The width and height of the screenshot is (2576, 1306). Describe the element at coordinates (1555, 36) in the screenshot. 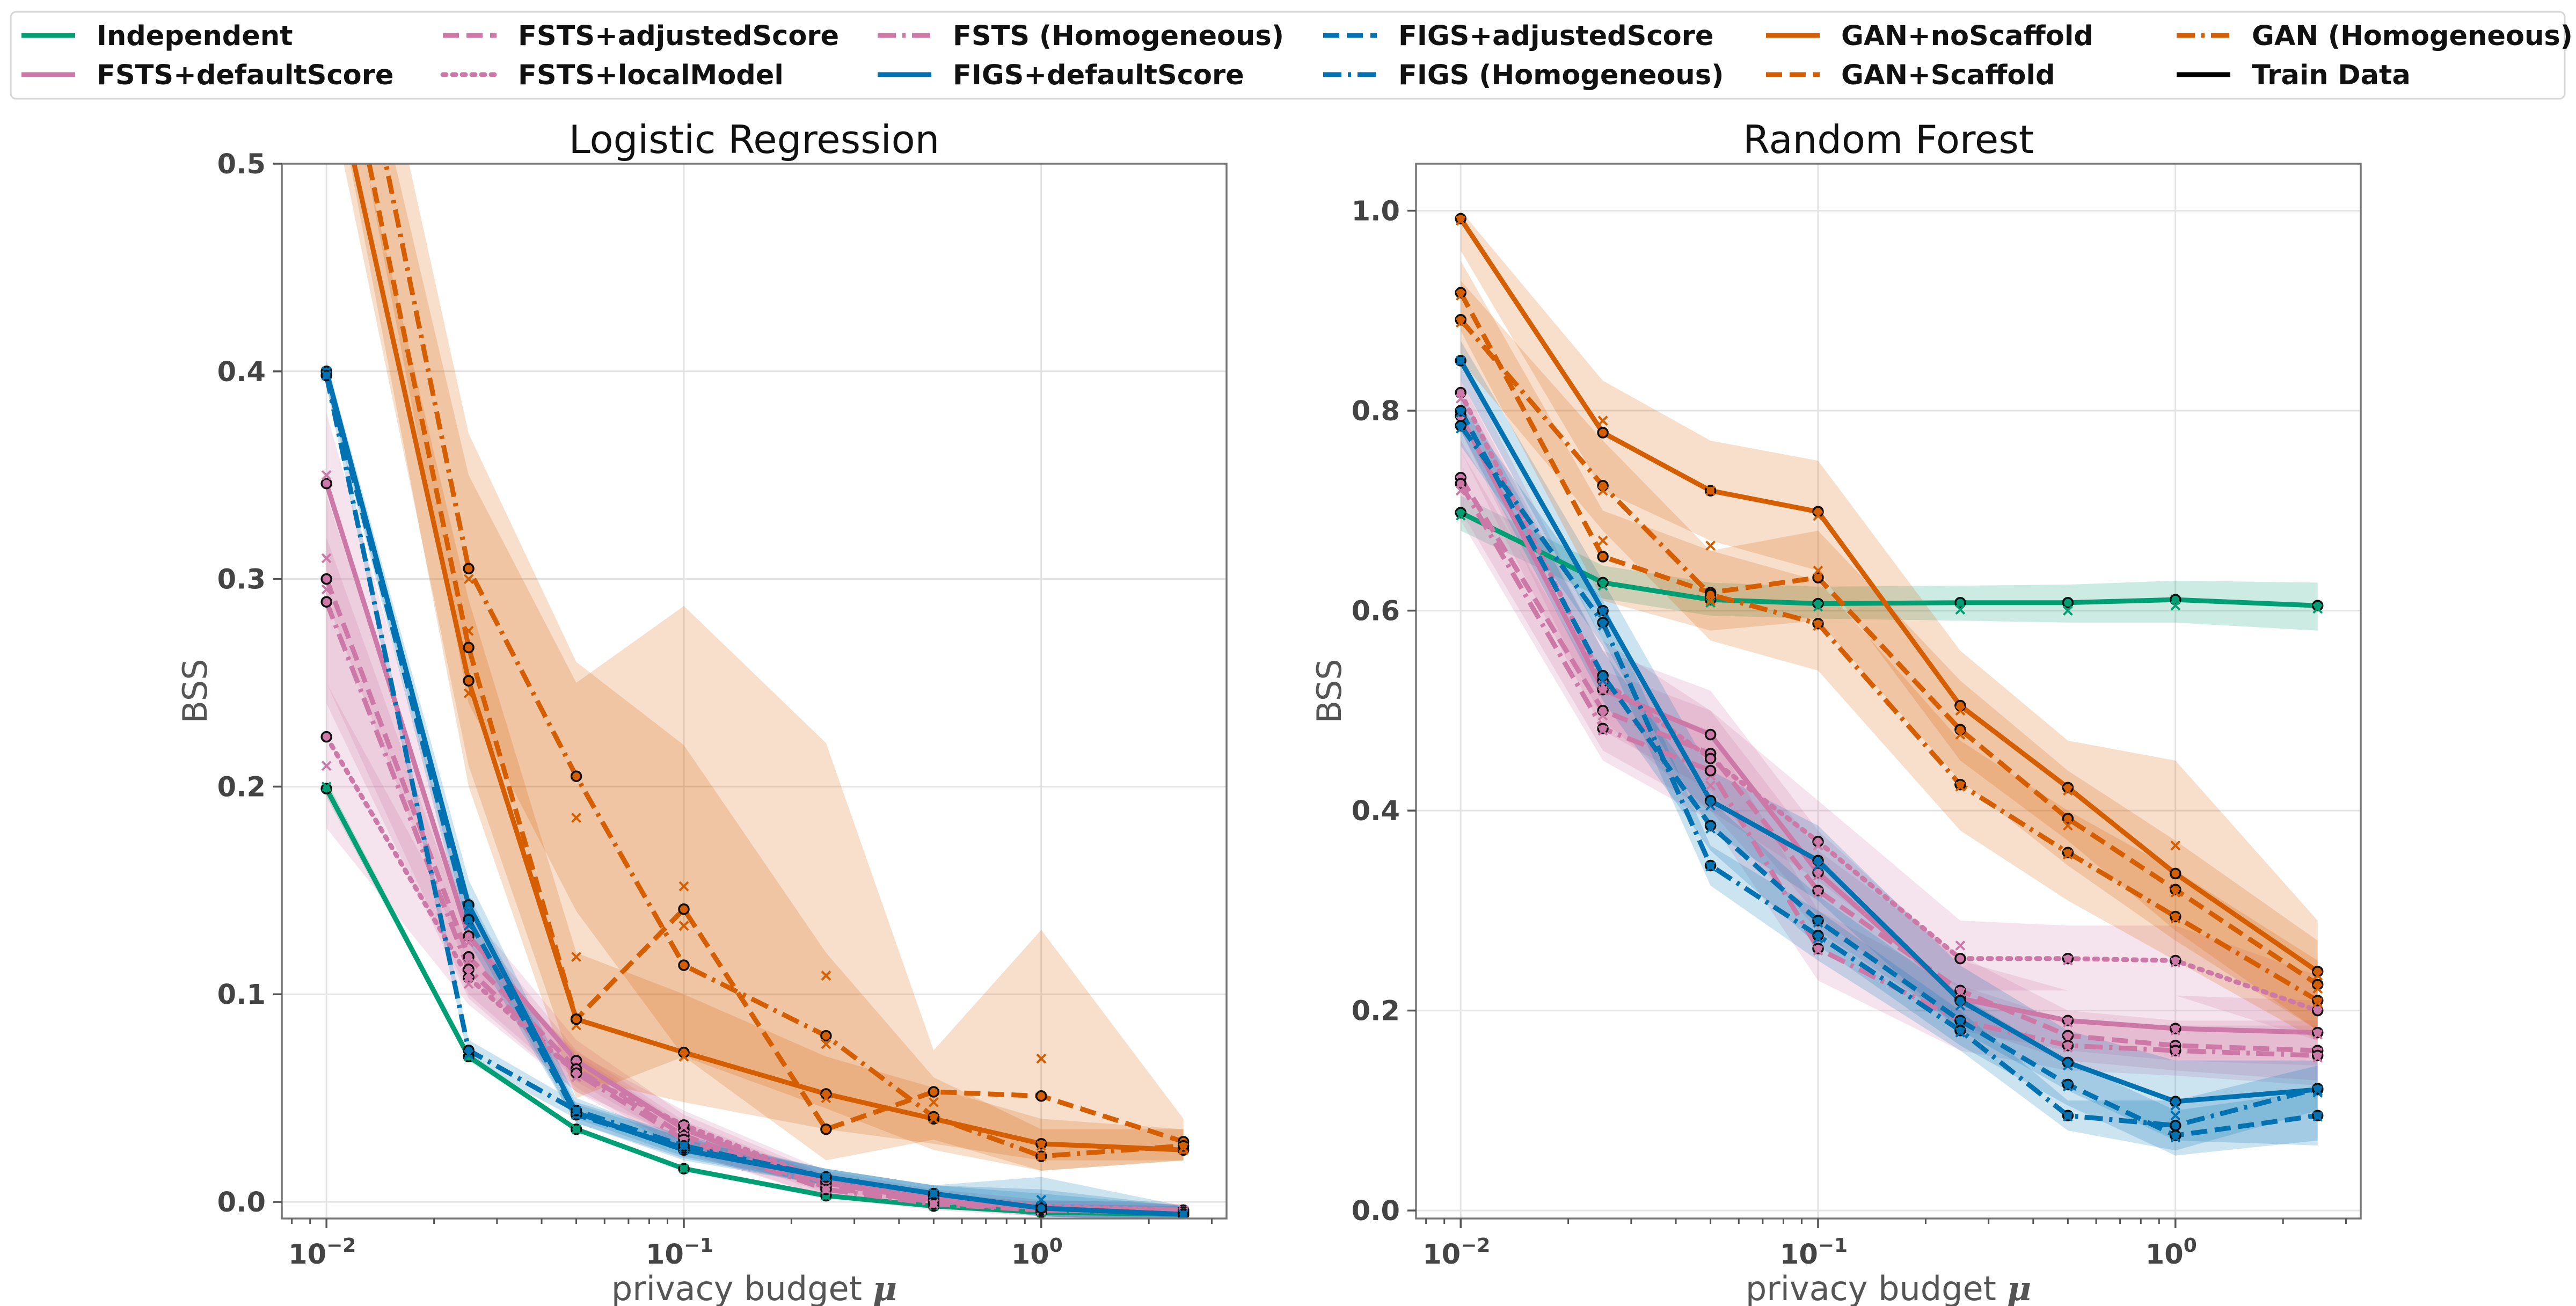

I see `legend-label: FIGS+adjustedScore` at that location.